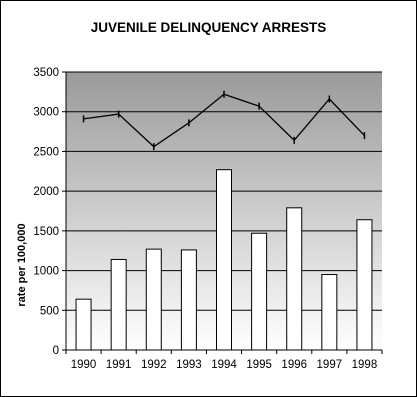  Describe the element at coordinates (365, 365) in the screenshot. I see `x-tick-label: 1998` at that location.